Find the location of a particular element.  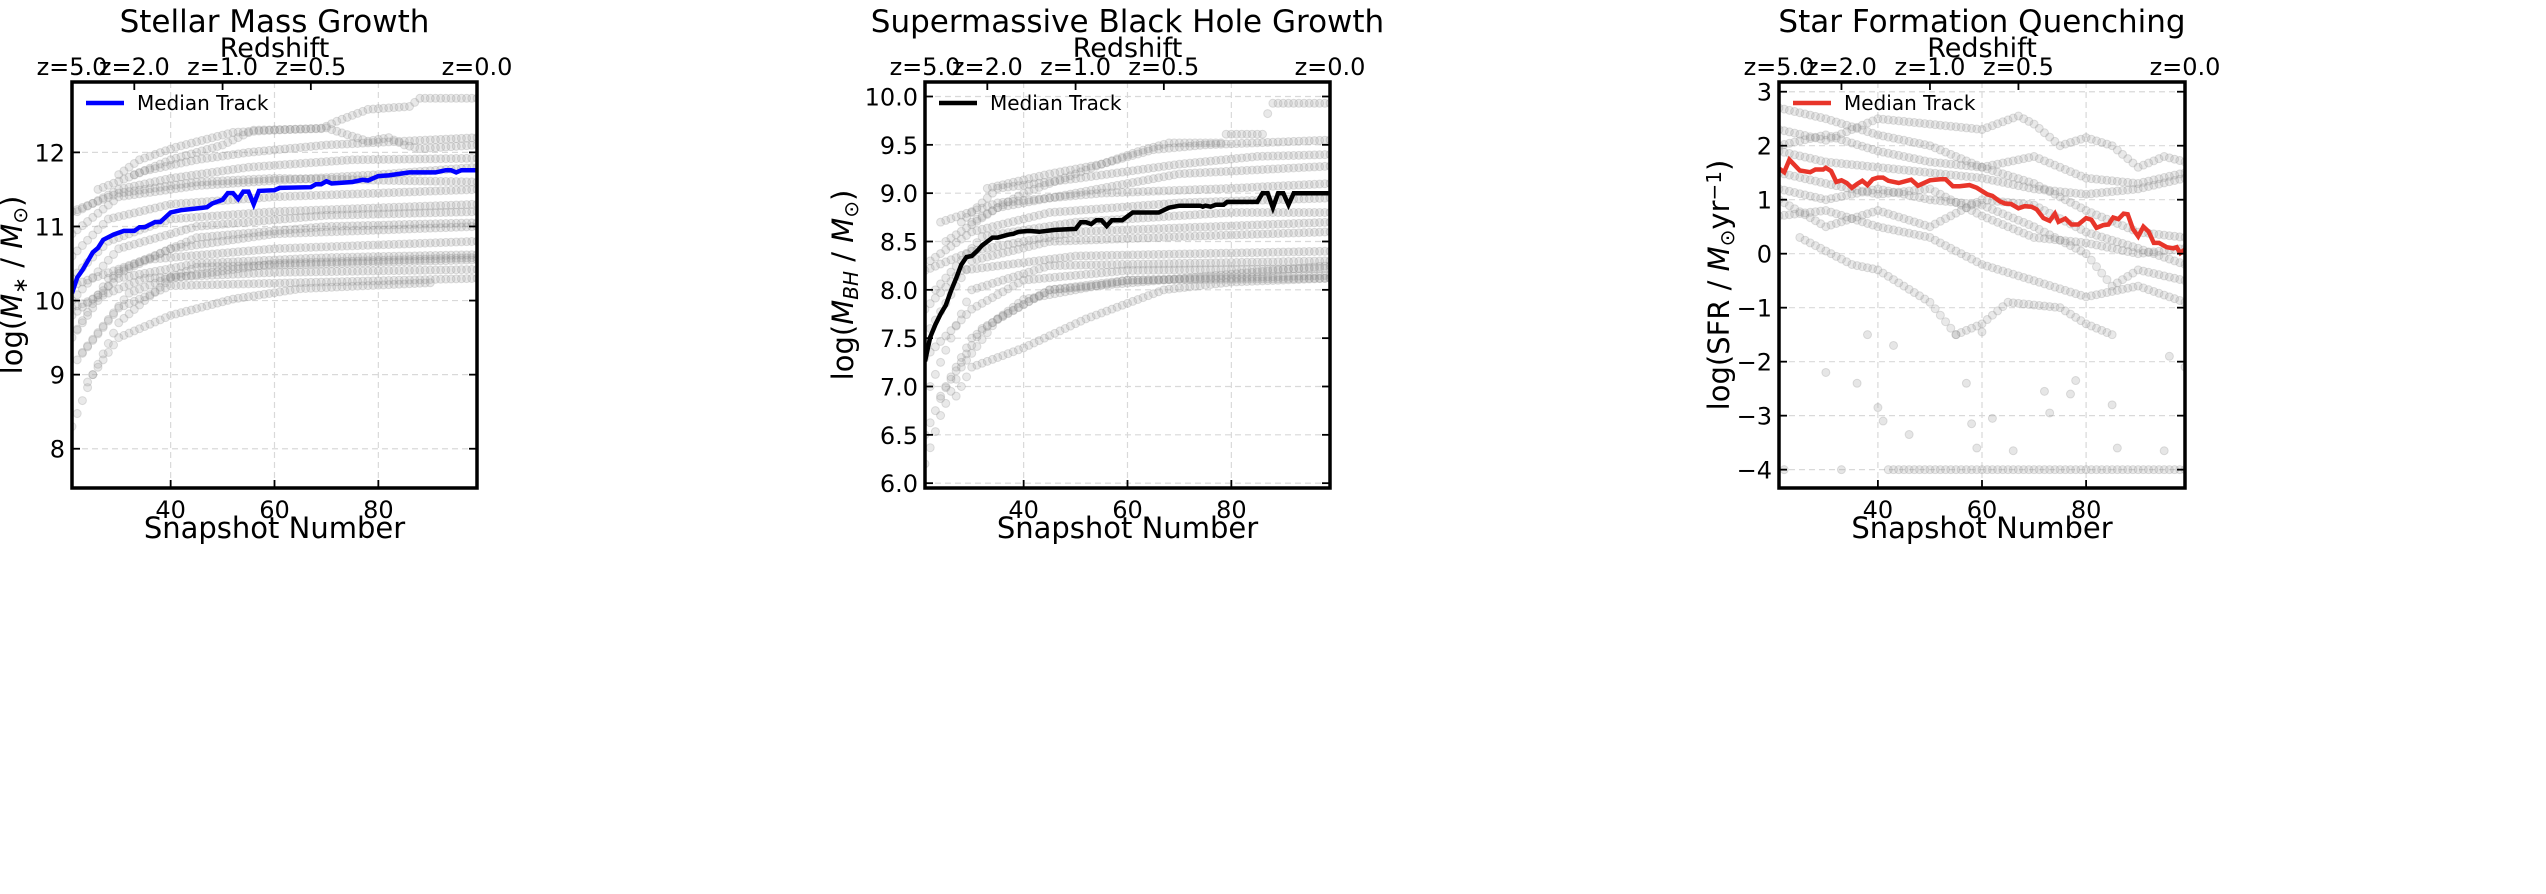

y-axis-label-part: M is located at coordinates (14, 236).